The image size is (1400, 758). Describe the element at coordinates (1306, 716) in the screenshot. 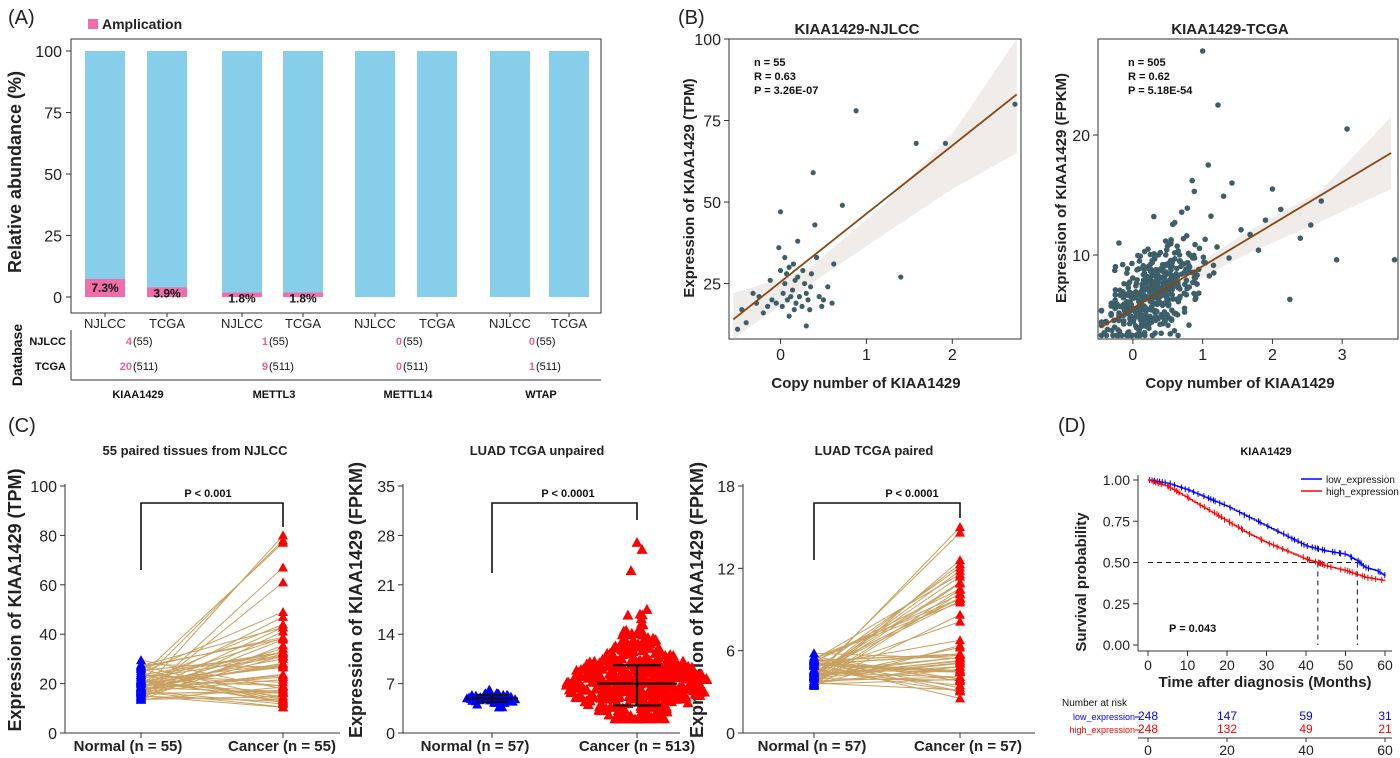

I see `risk-value: 59` at that location.